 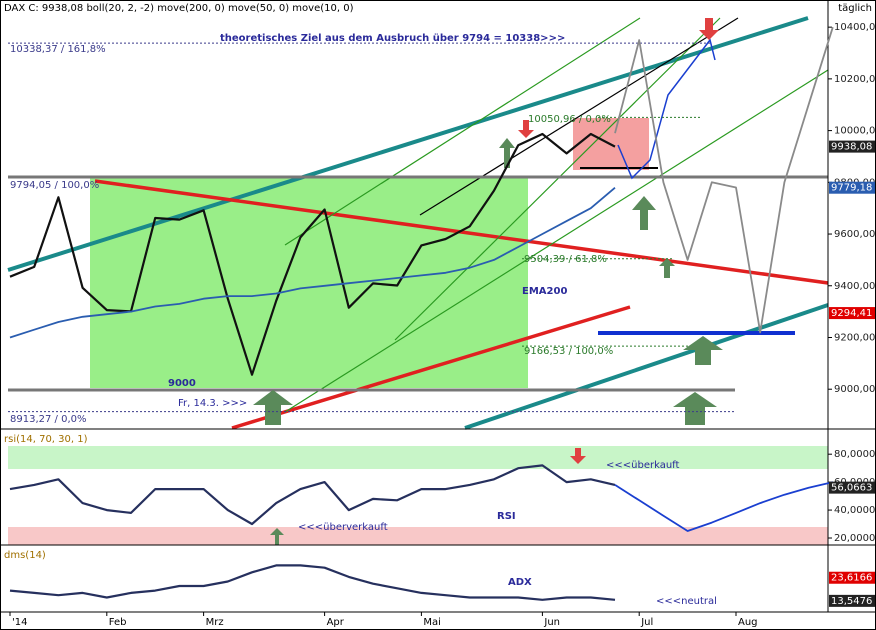 I want to click on price-label: 9779,18, so click(x=851, y=188).